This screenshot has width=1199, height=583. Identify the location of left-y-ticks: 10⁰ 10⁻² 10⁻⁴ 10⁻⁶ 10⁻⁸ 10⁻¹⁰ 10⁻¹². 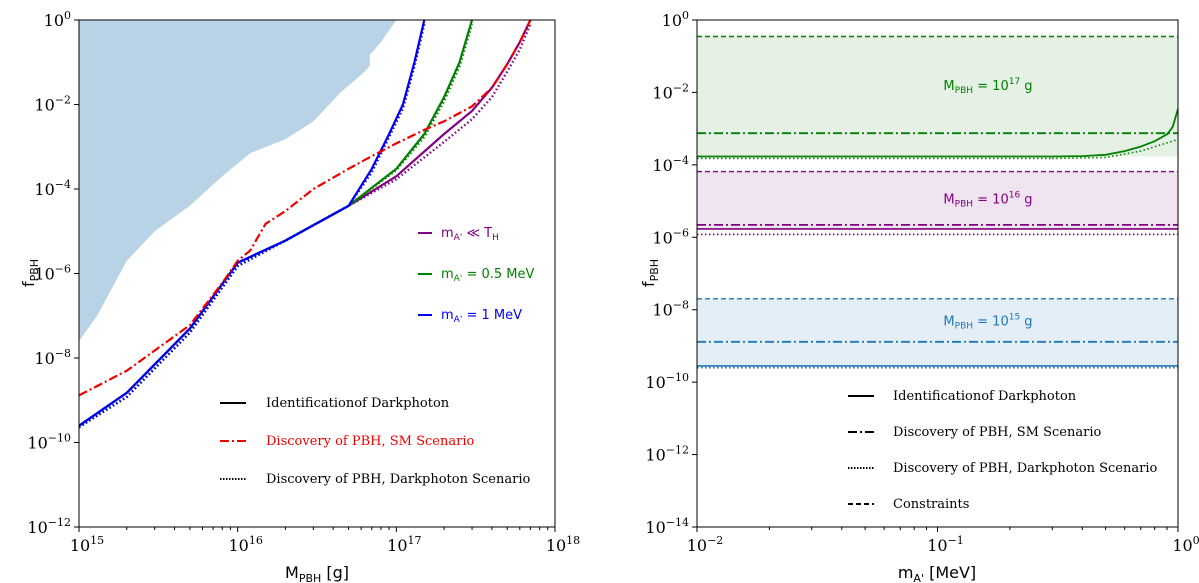
(53, 273).